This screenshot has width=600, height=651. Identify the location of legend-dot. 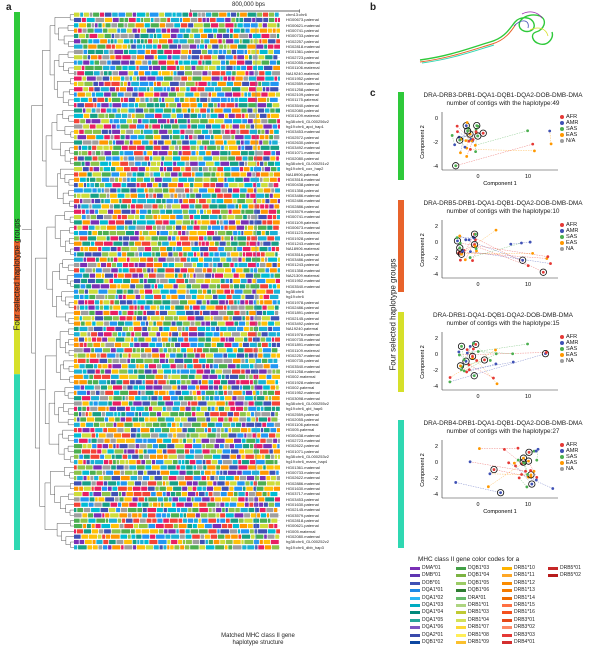
(562, 225).